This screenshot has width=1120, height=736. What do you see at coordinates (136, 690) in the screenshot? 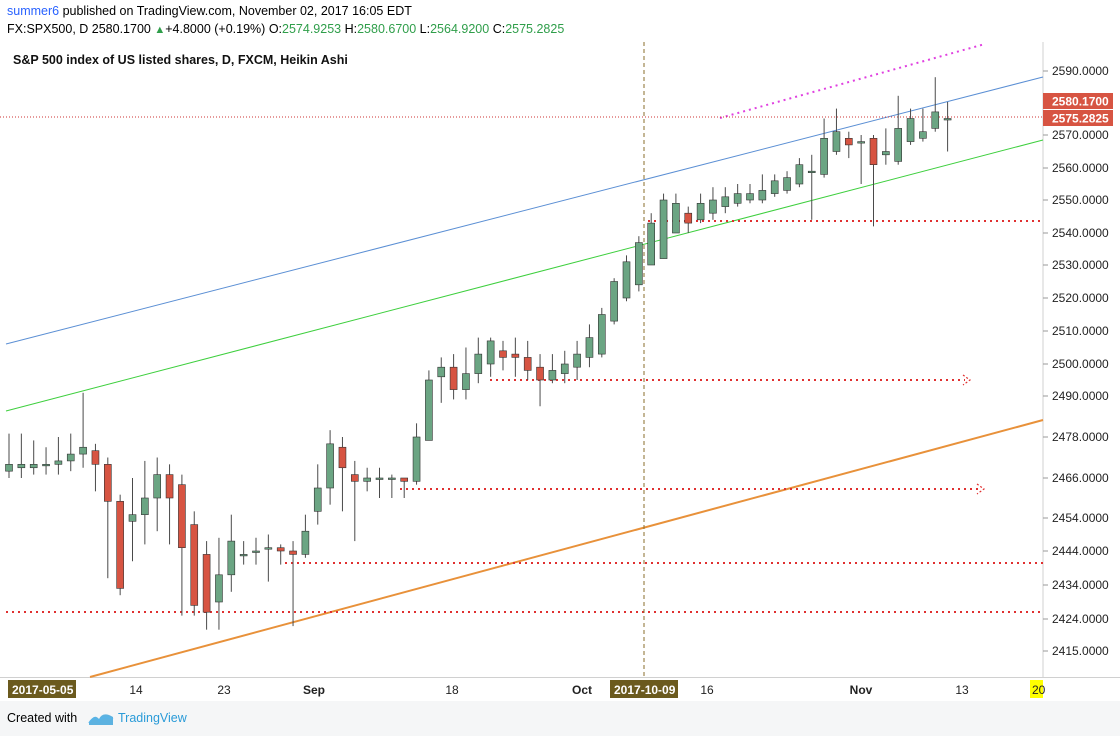
I see `time-tick-label: 14` at bounding box center [136, 690].